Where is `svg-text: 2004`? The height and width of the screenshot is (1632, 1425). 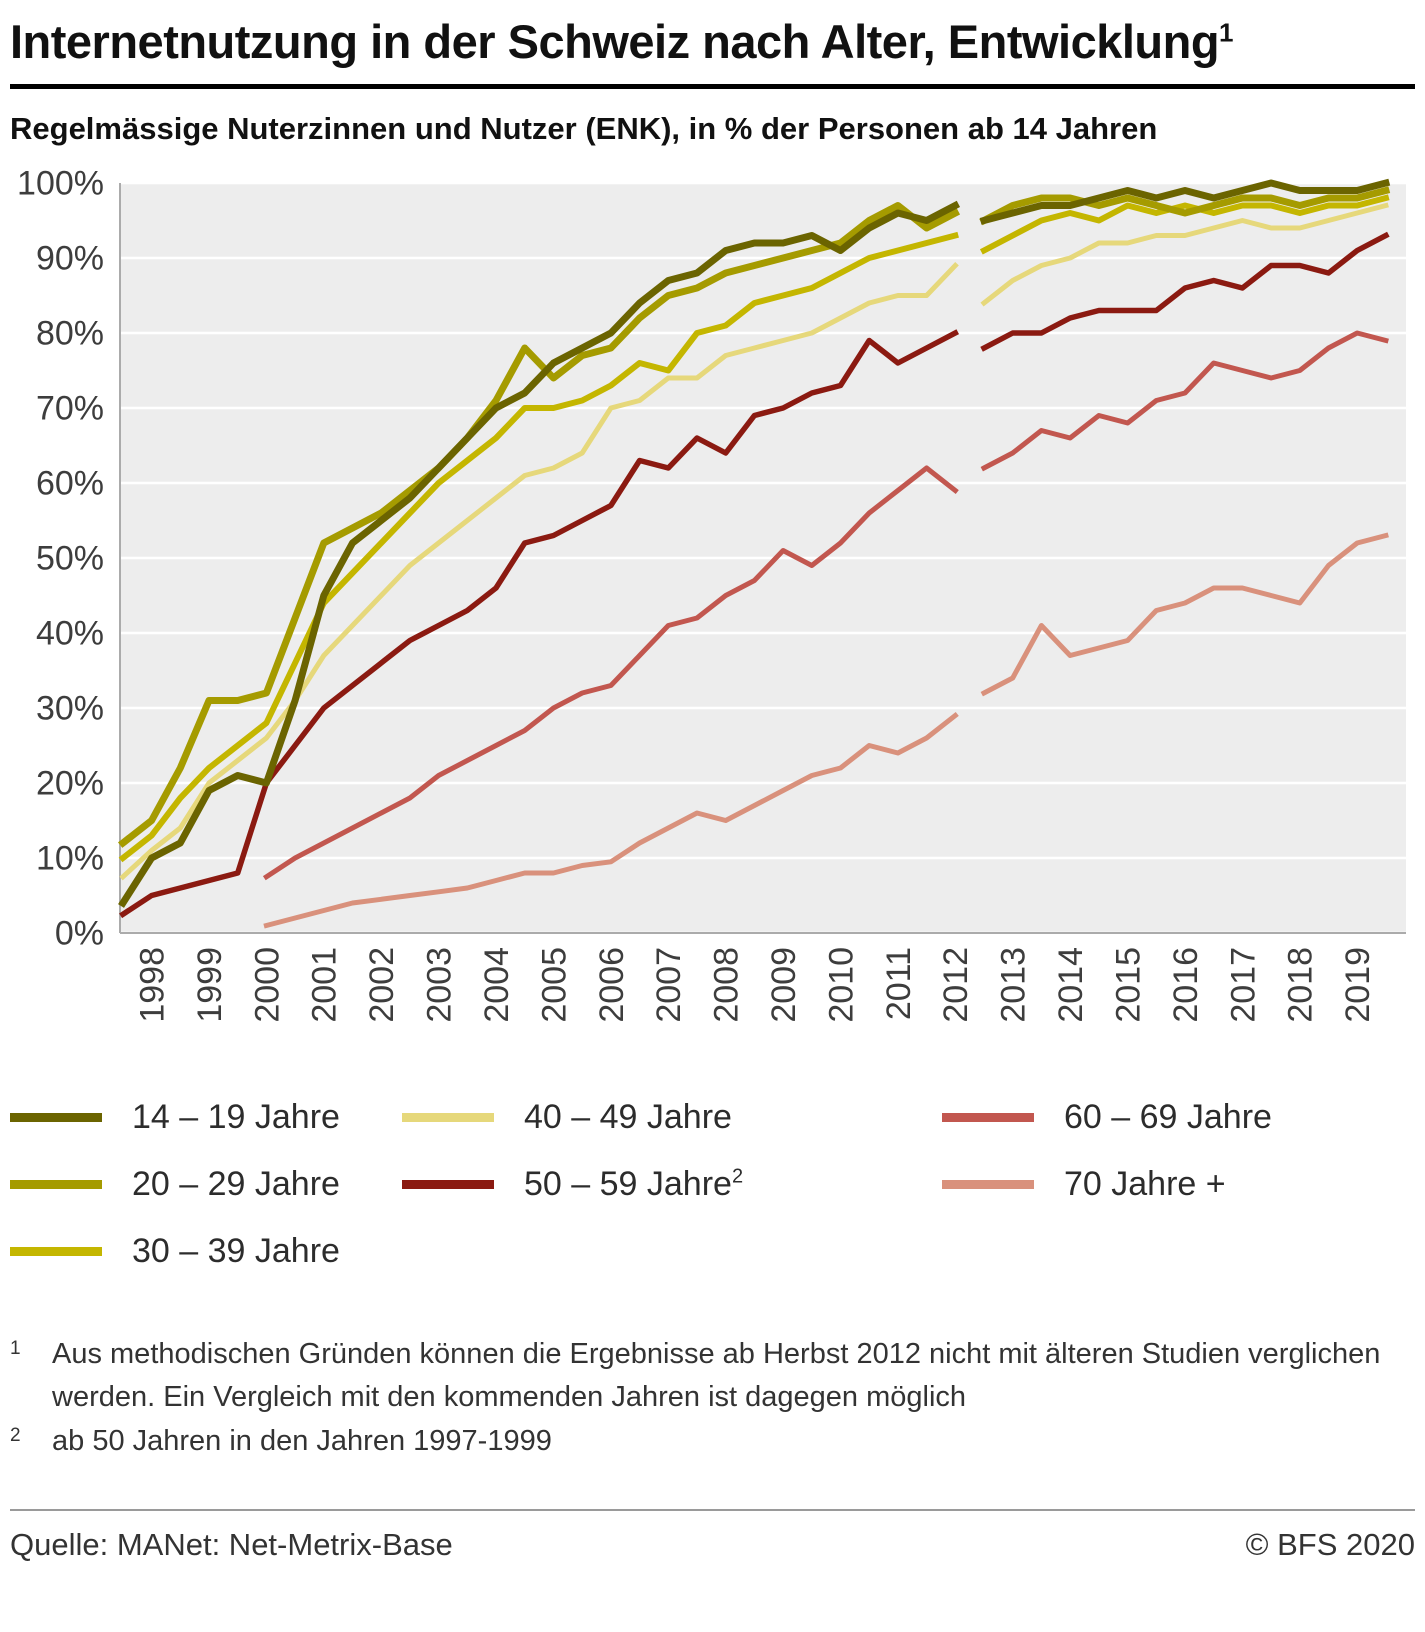
svg-text: 2004 is located at coordinates (497, 985).